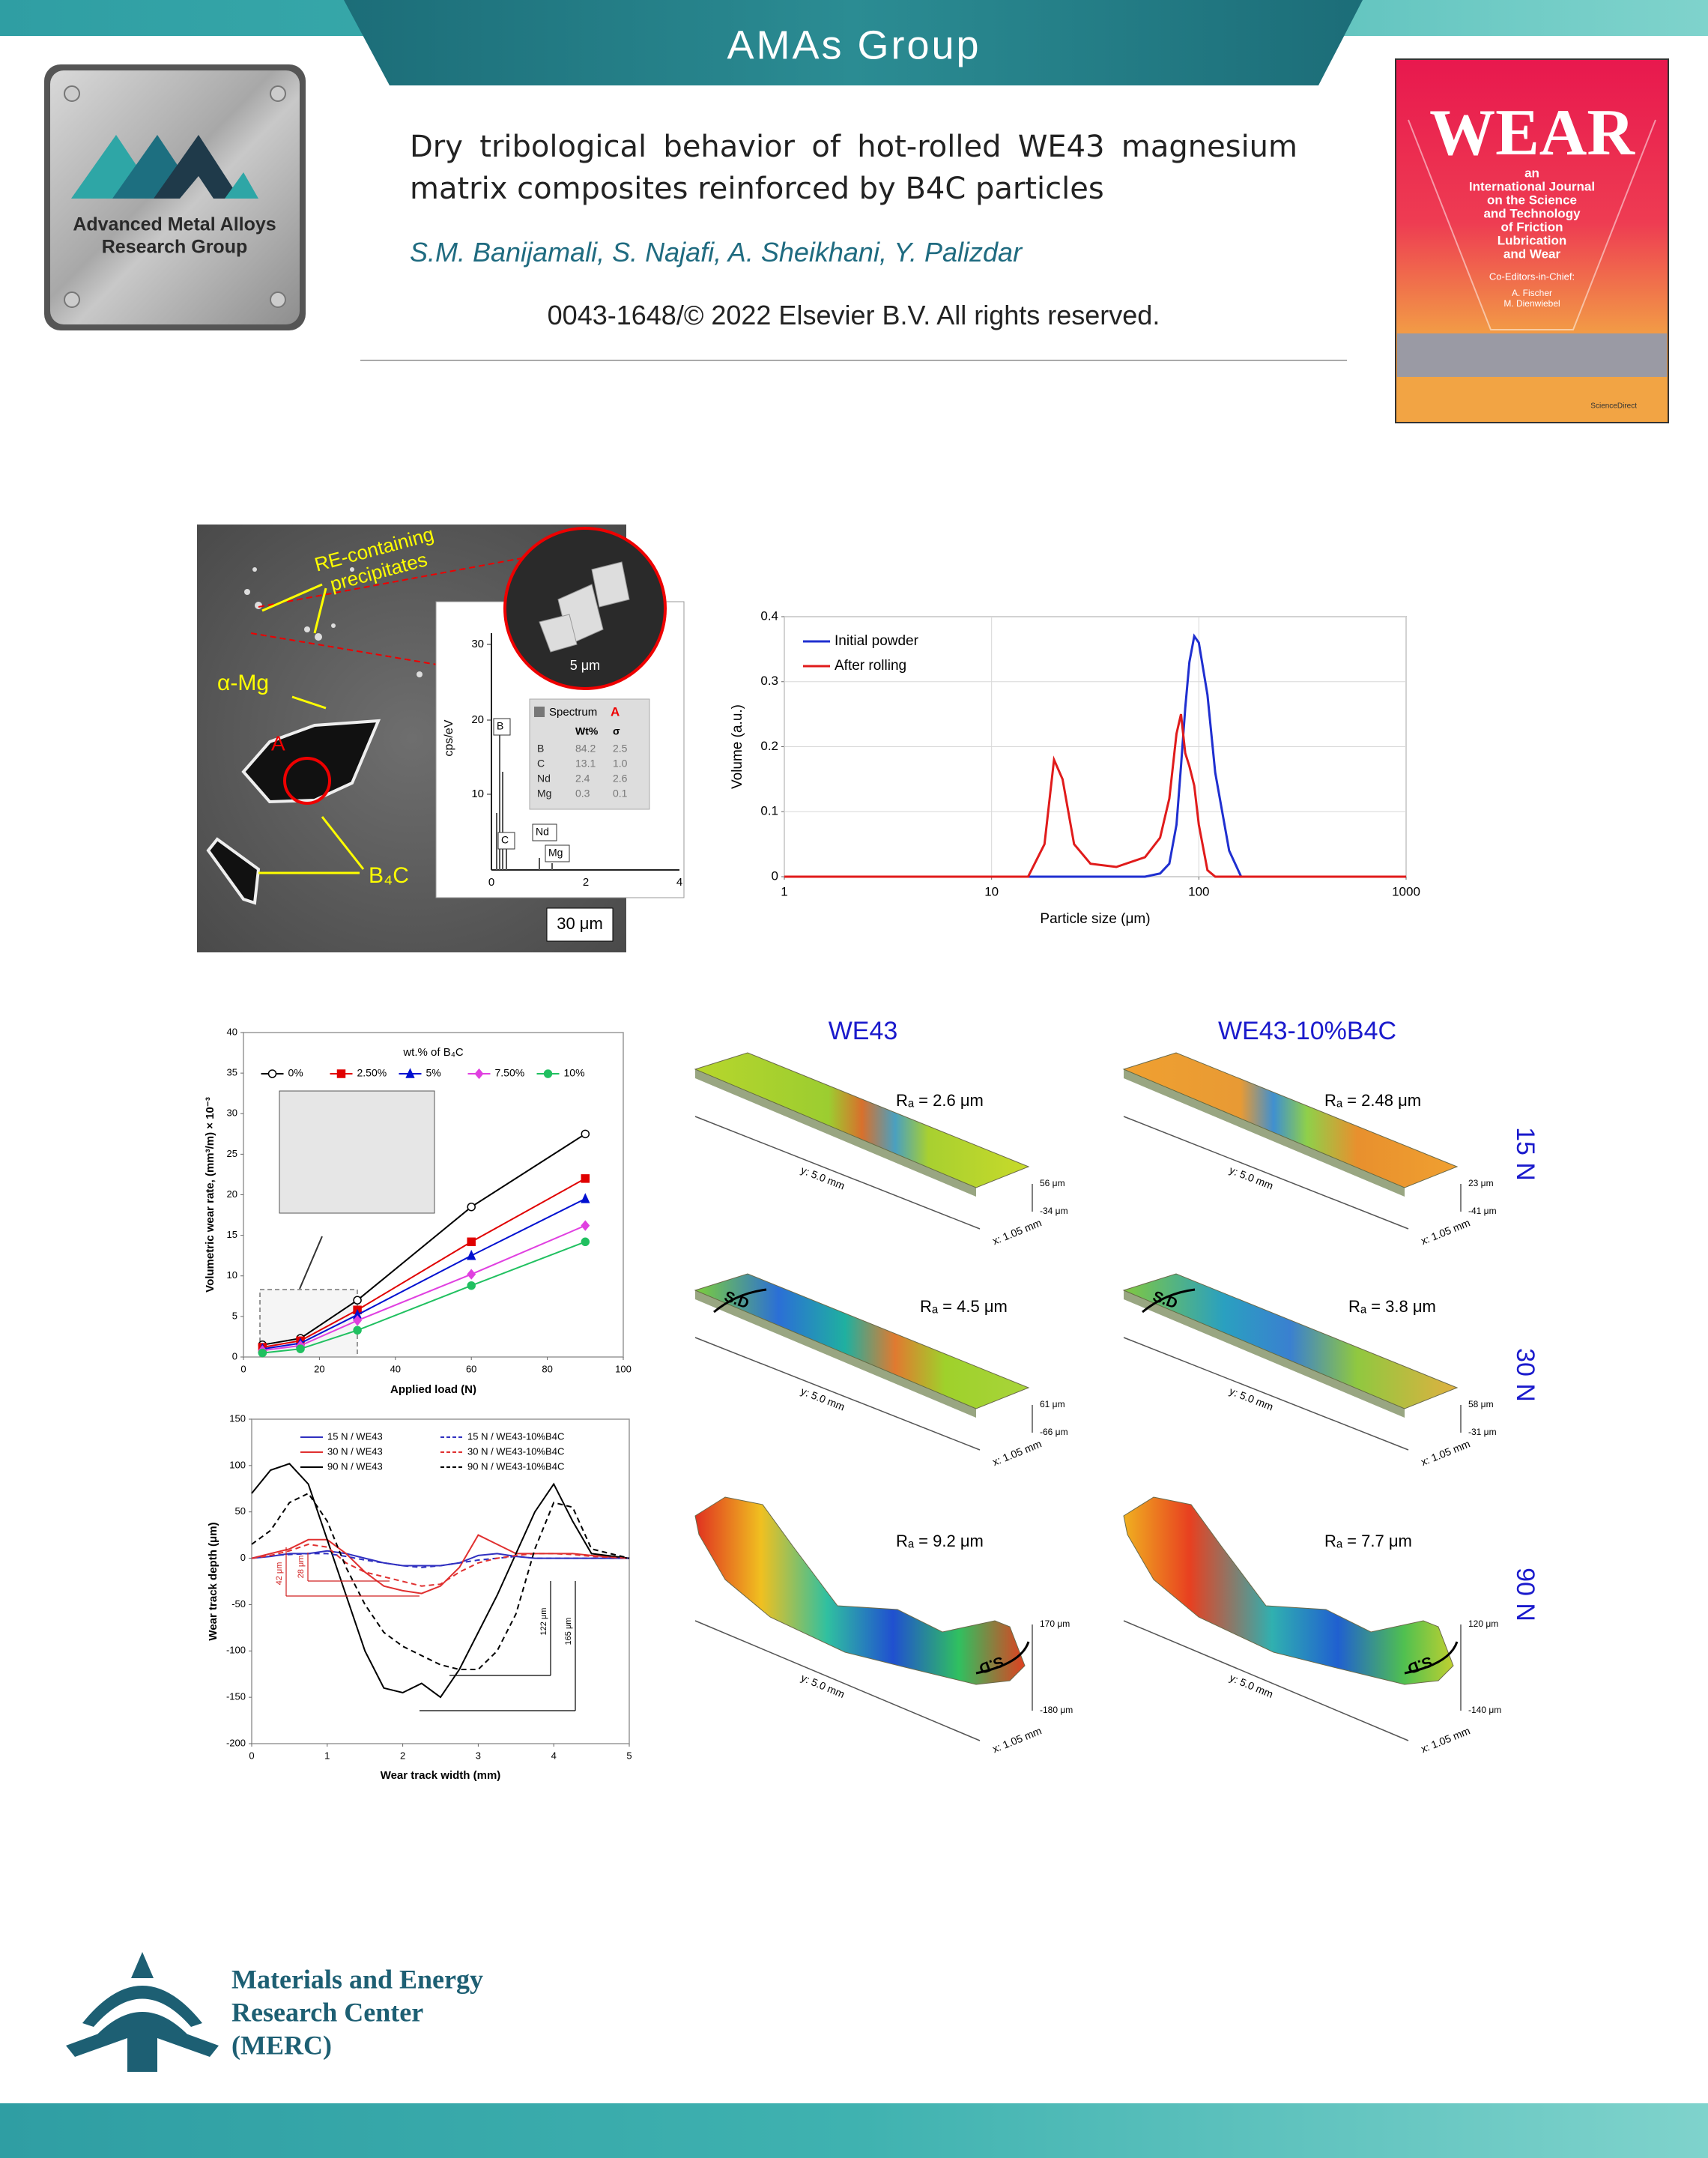  I want to click on map-scale-bottom: -31 μm, so click(1482, 1432).